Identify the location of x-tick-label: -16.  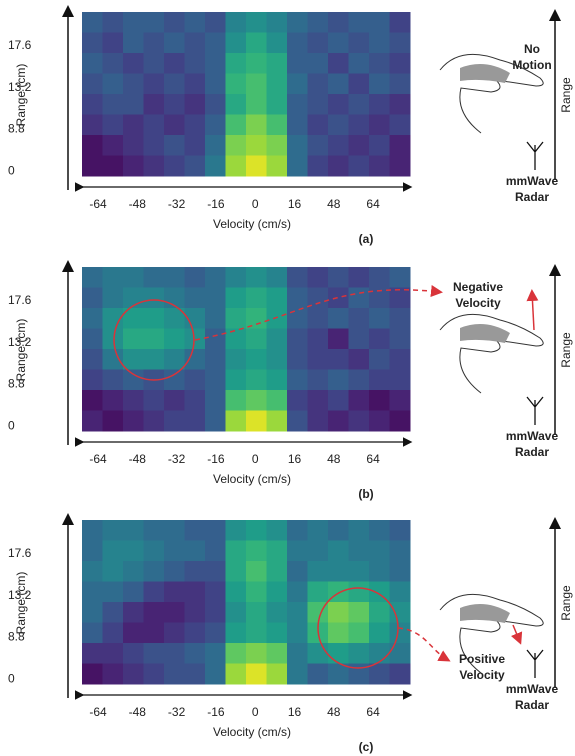
(216, 459).